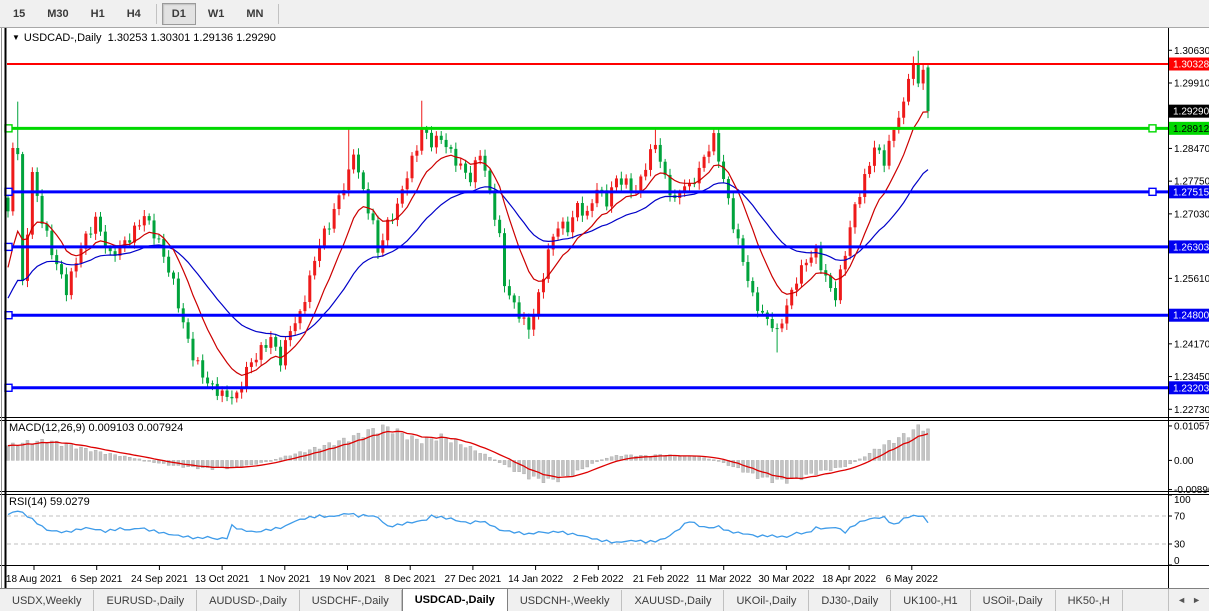 The image size is (1209, 611). Describe the element at coordinates (724, 579) in the screenshot. I see `date-axis-label: 11 Mar 2022` at that location.